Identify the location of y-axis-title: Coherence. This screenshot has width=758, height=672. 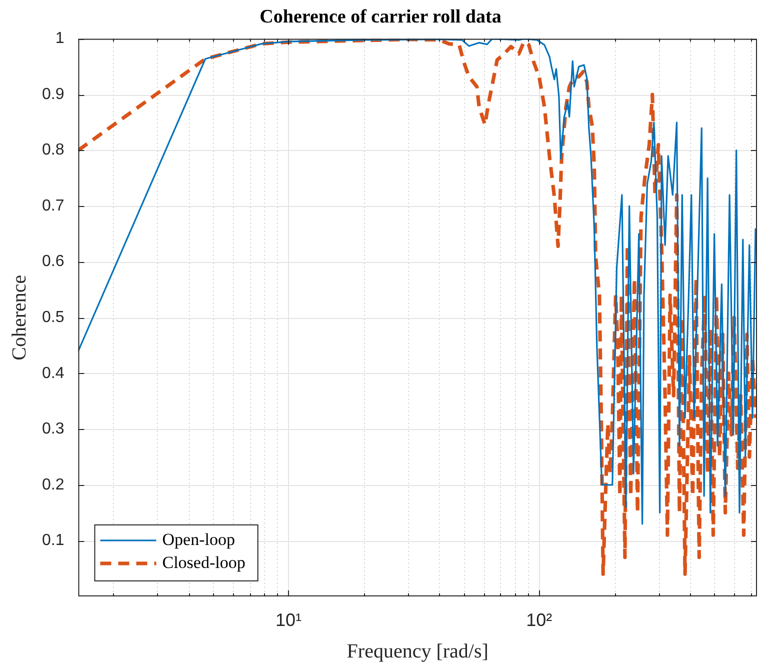
(19, 317).